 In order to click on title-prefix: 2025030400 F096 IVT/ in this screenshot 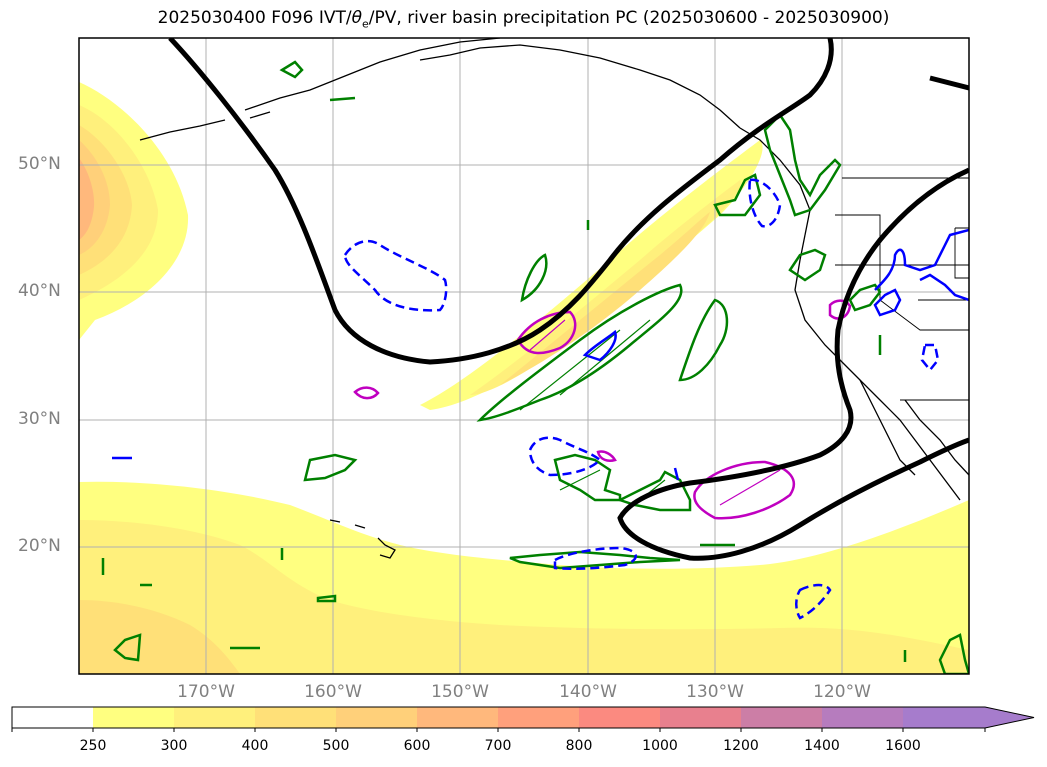, I will do `click(254, 18)`.